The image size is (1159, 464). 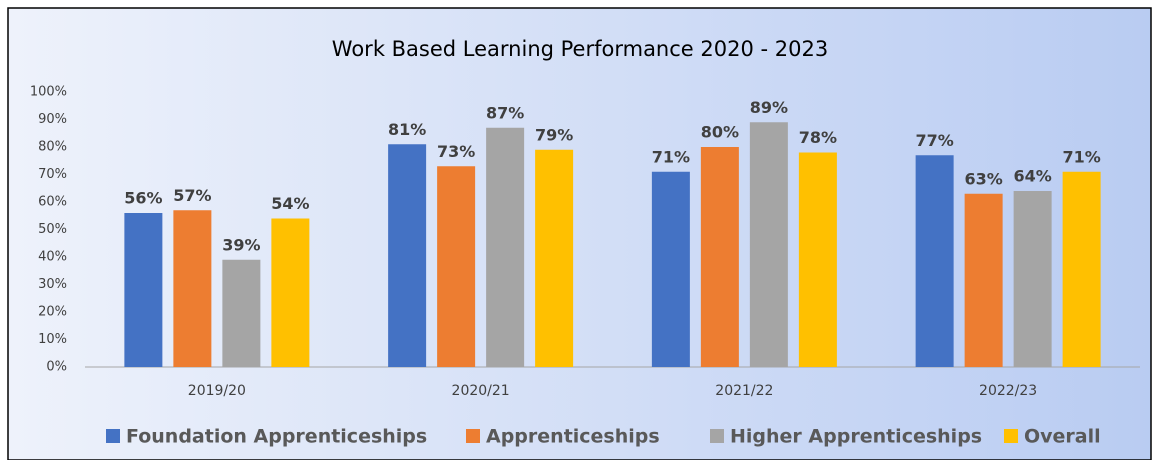 What do you see at coordinates (573, 437) in the screenshot?
I see `legend-label: Apprenticeships` at bounding box center [573, 437].